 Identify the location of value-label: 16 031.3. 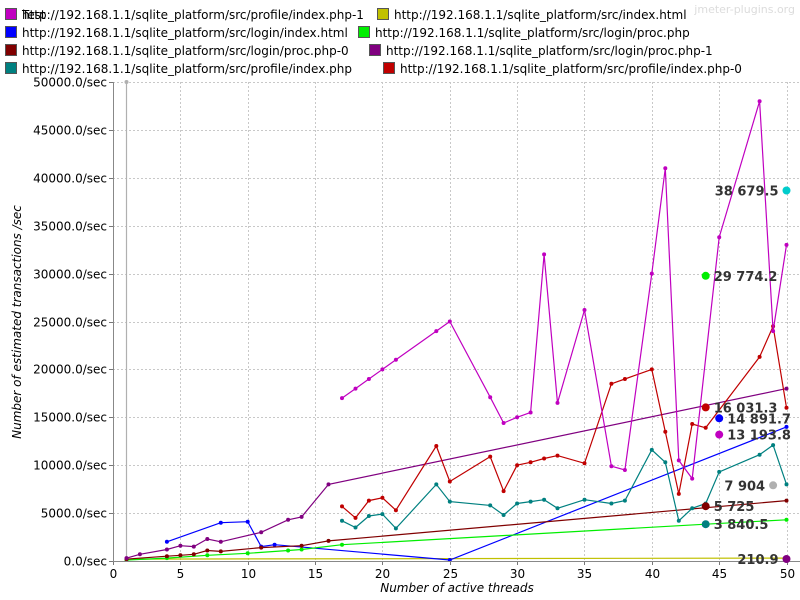
(746, 408).